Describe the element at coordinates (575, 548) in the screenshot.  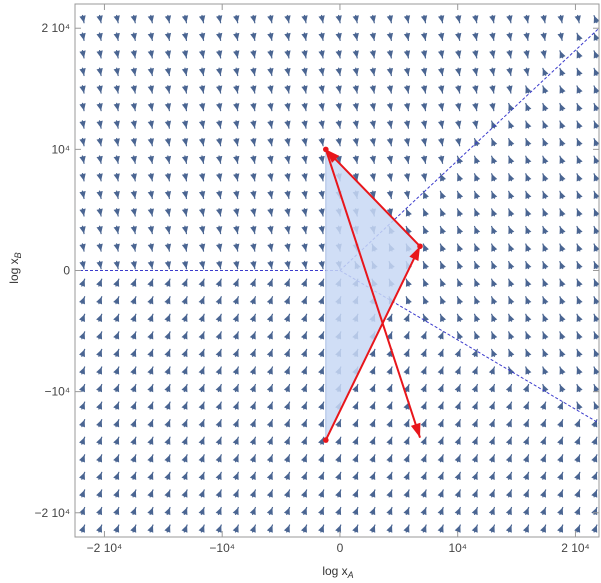
I see `x-tick-label: 2 10⁴` at that location.